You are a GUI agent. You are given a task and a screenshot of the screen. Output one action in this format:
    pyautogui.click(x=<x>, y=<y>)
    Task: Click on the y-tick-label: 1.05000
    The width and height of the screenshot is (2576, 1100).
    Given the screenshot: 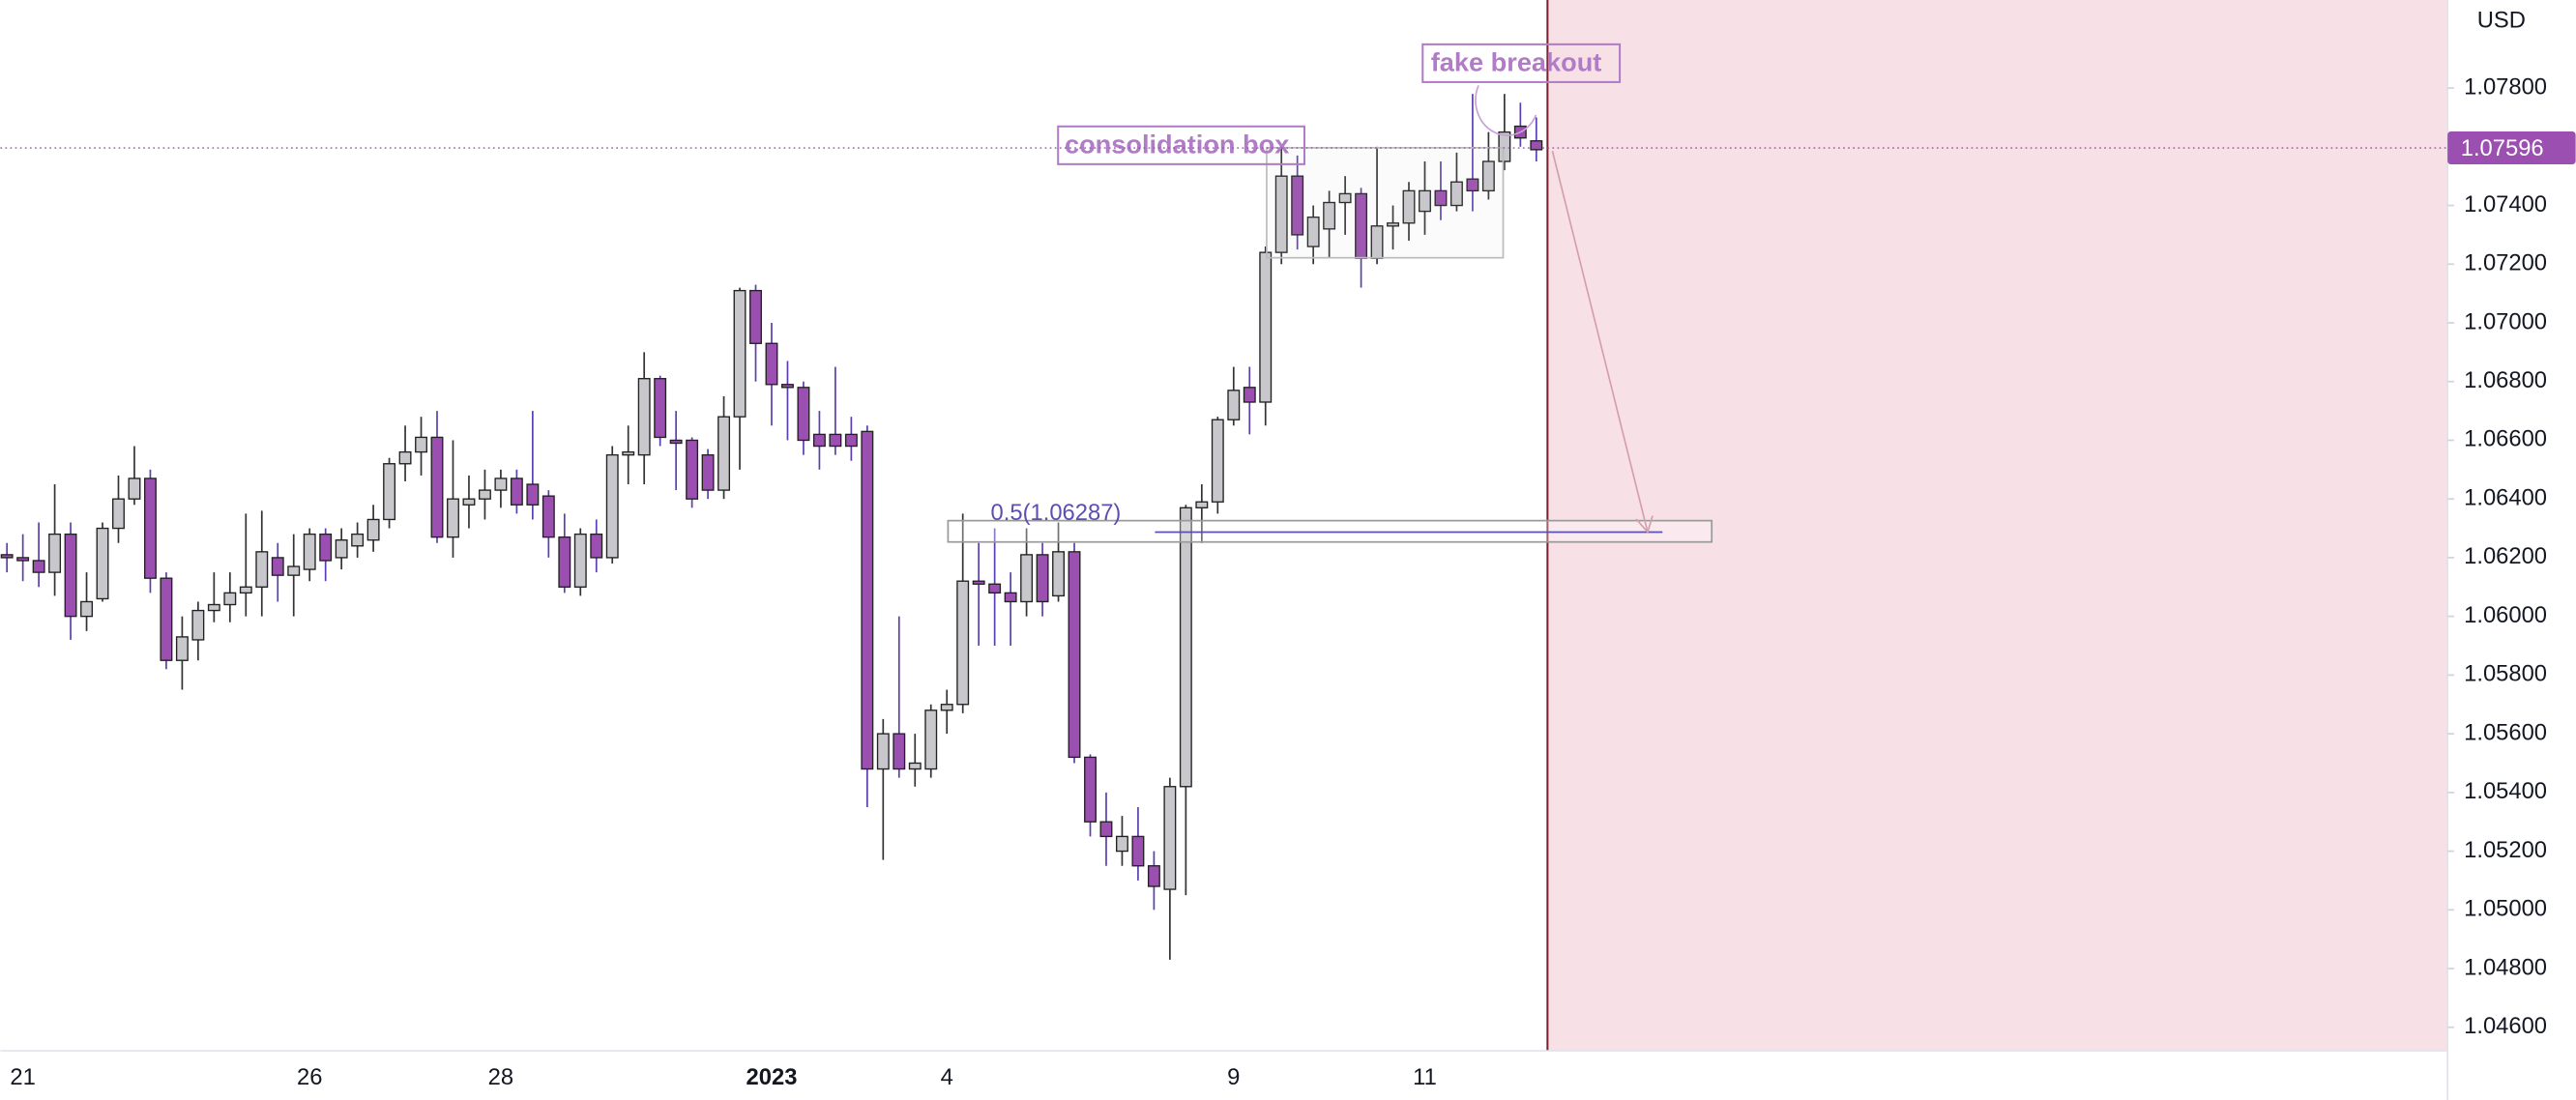 What is the action you would take?
    pyautogui.click(x=2505, y=909)
    